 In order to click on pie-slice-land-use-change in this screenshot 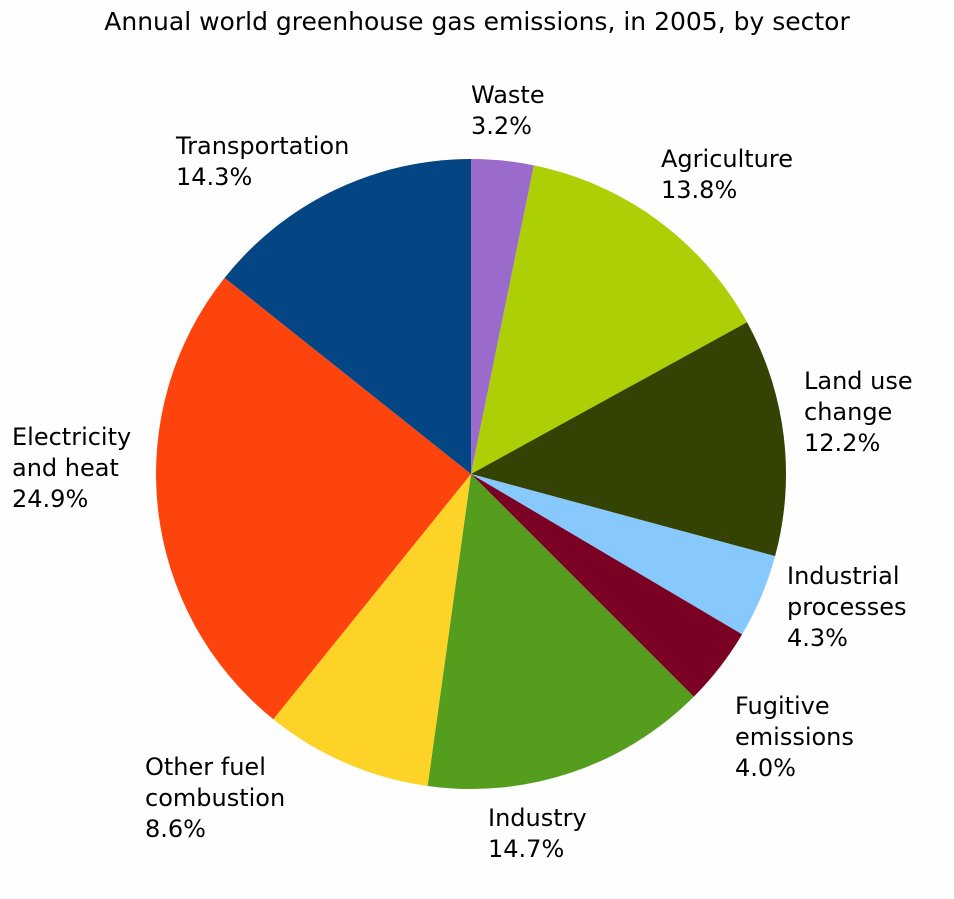, I will do `click(629, 439)`.